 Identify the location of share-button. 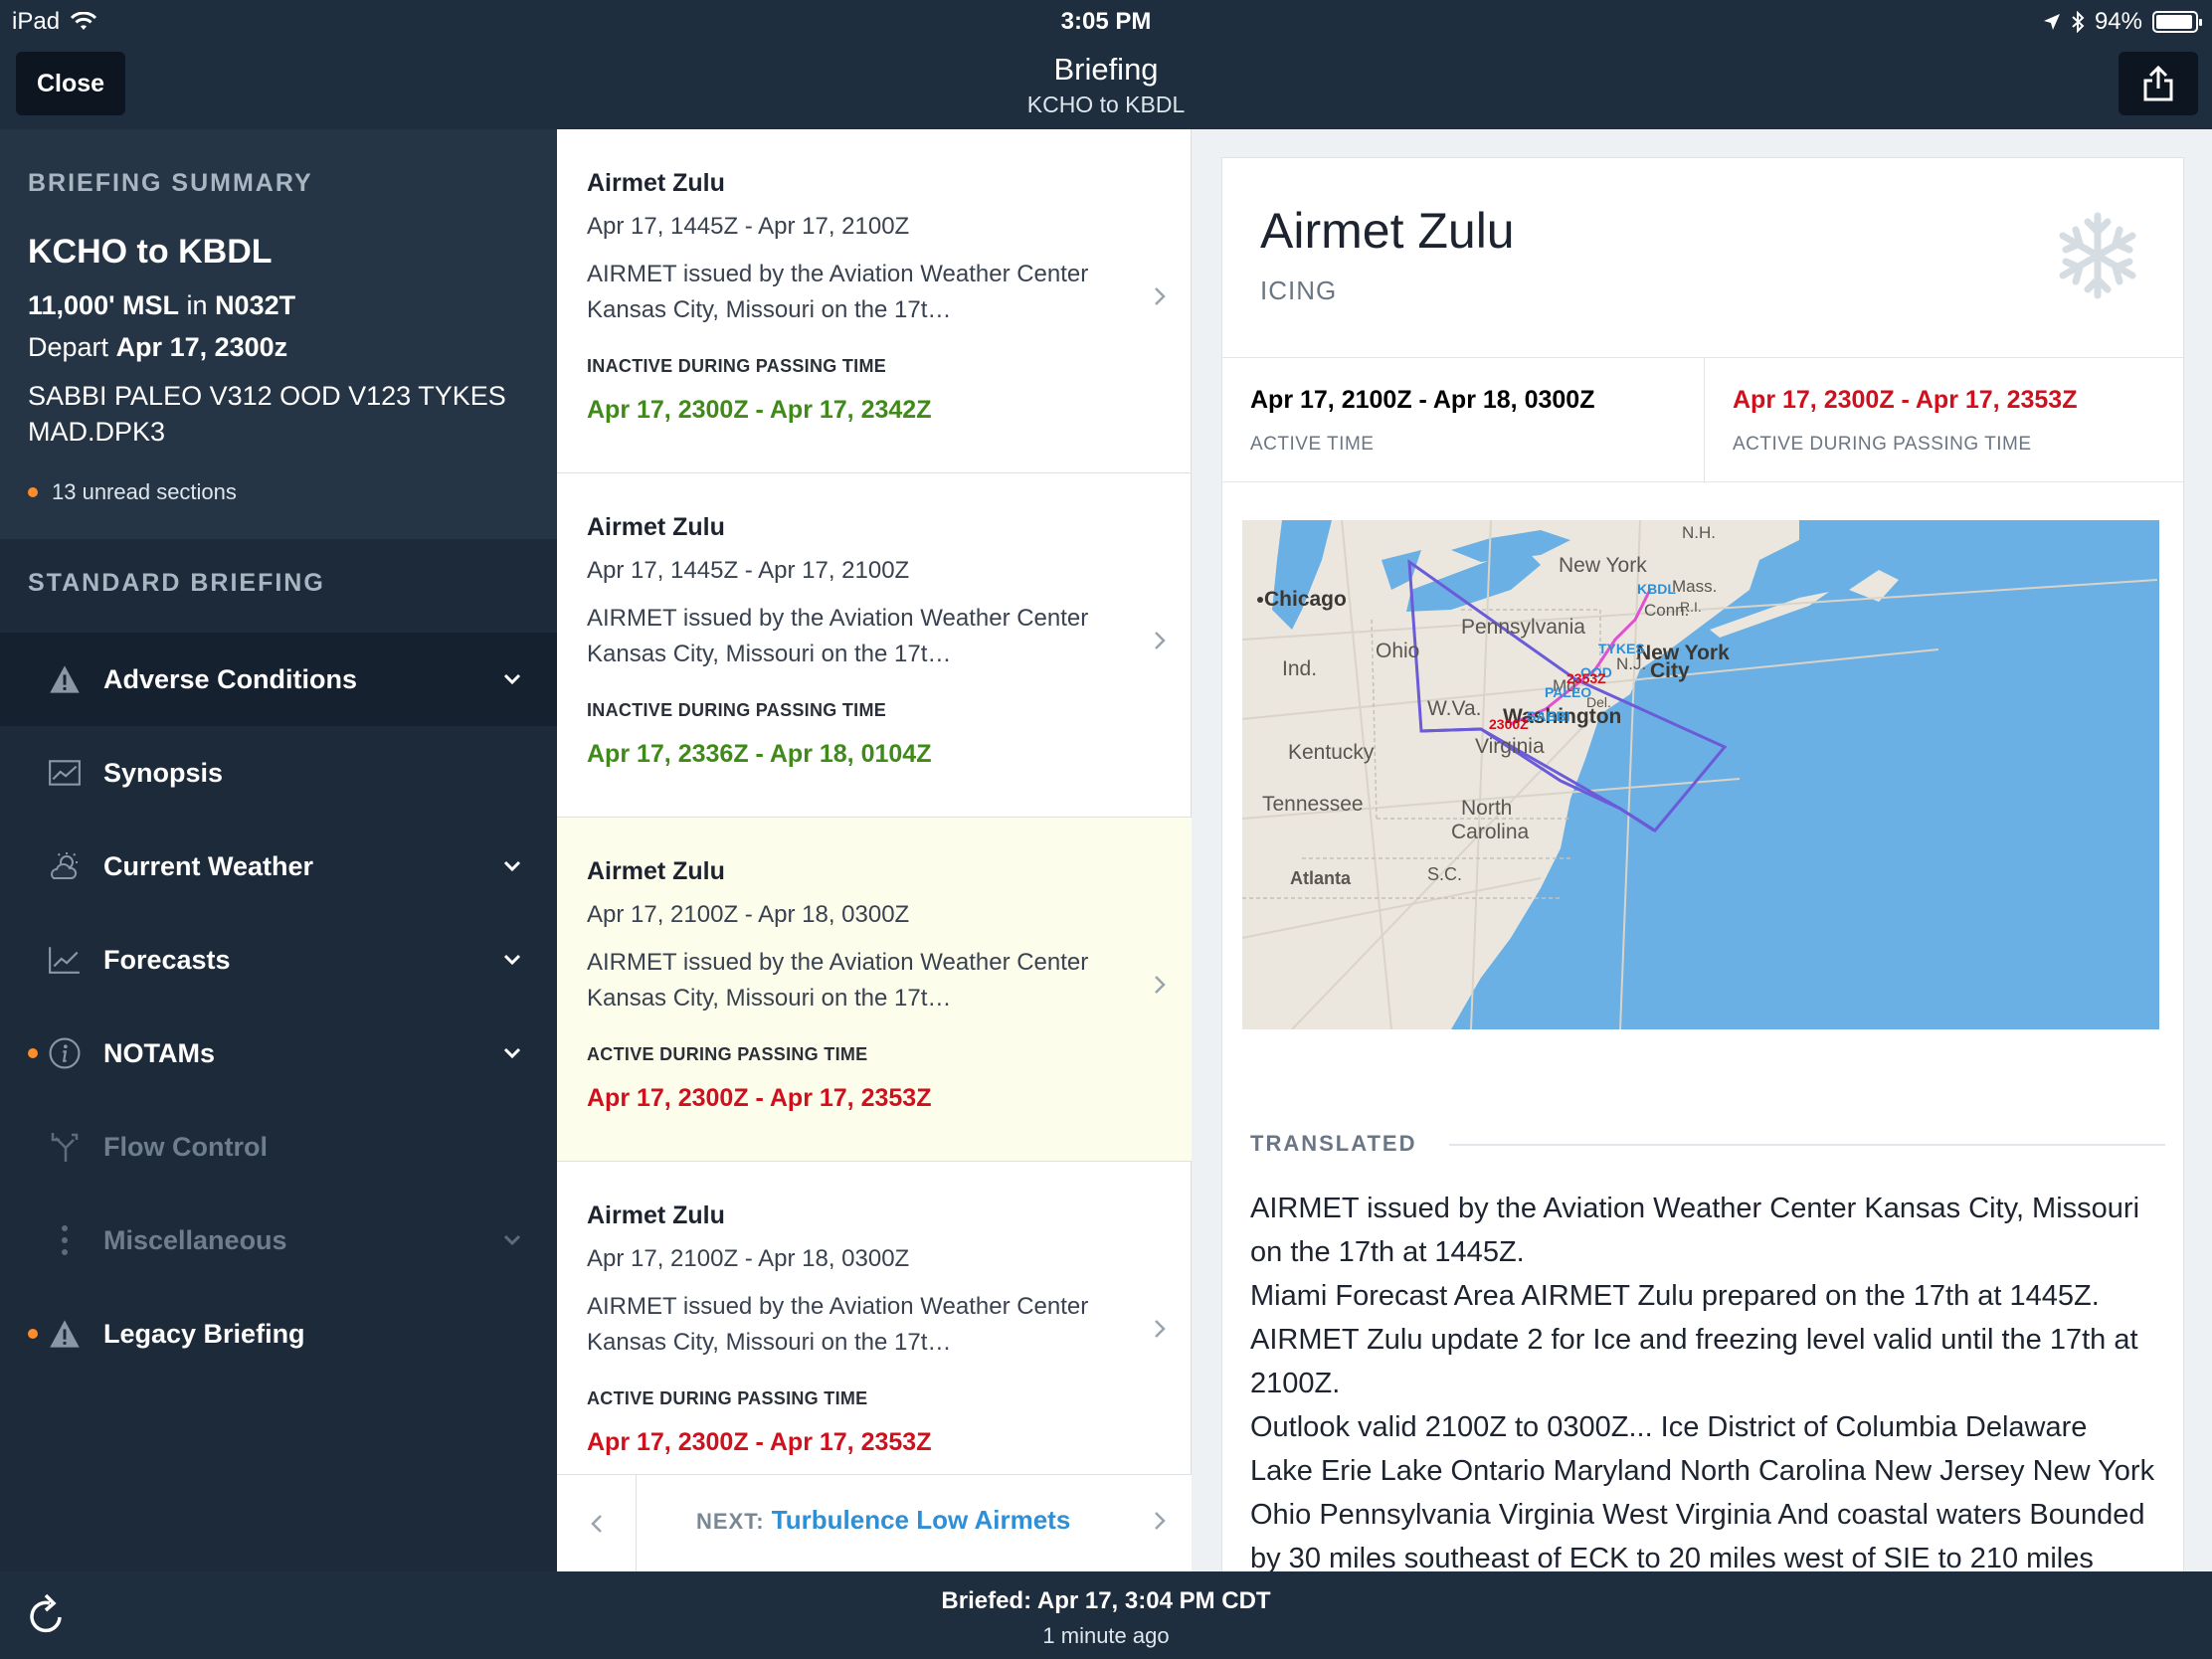
(2158, 83).